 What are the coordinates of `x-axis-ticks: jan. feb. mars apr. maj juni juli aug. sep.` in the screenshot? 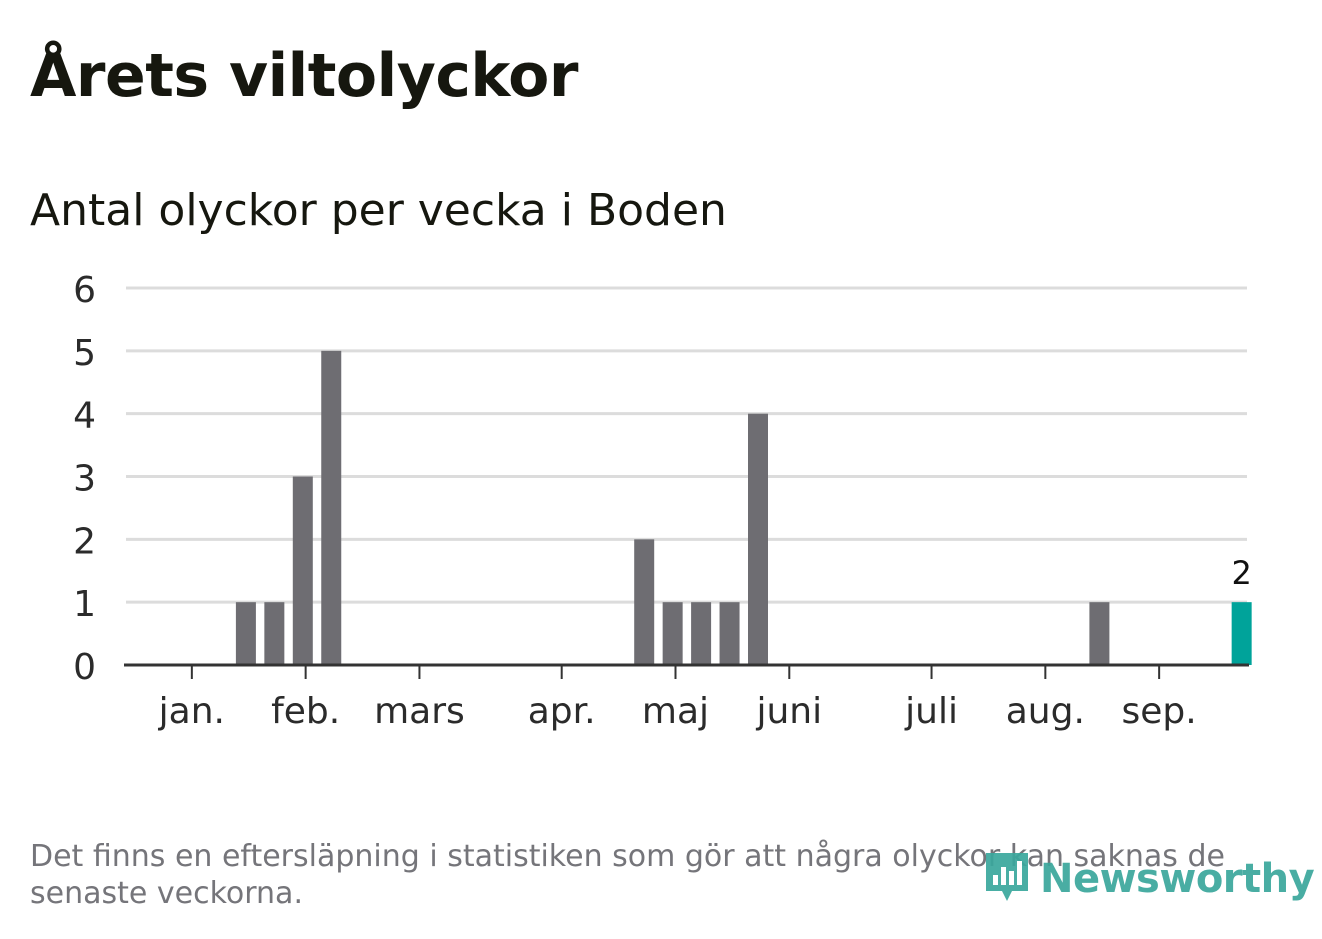 It's located at (677, 698).